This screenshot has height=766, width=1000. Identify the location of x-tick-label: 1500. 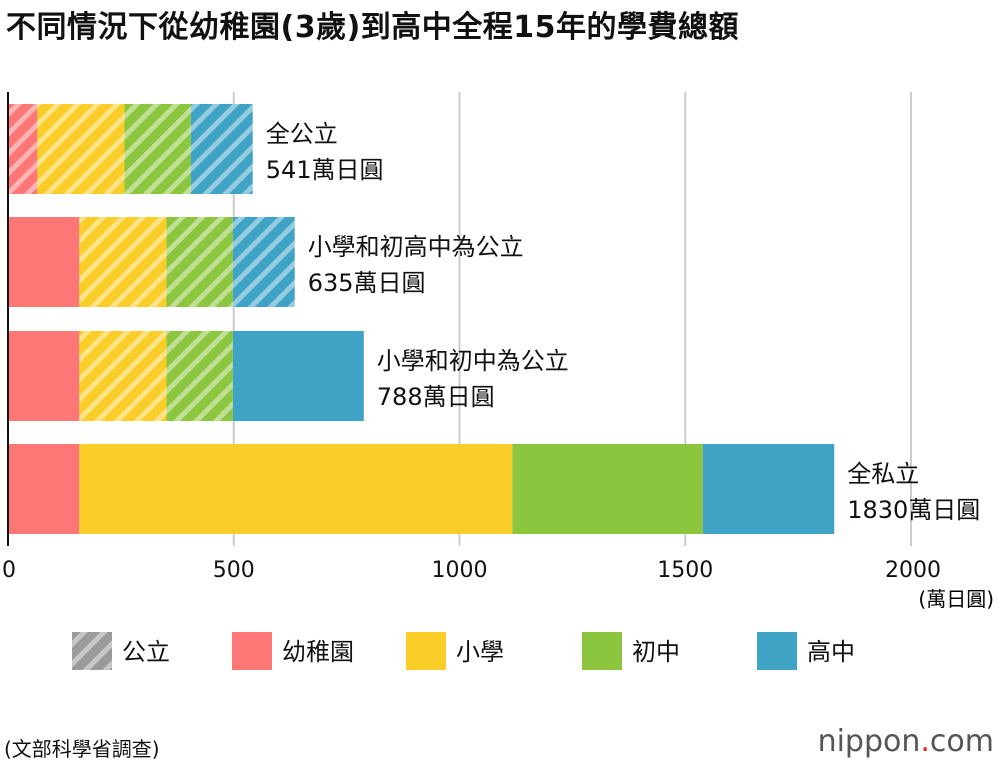
(685, 570).